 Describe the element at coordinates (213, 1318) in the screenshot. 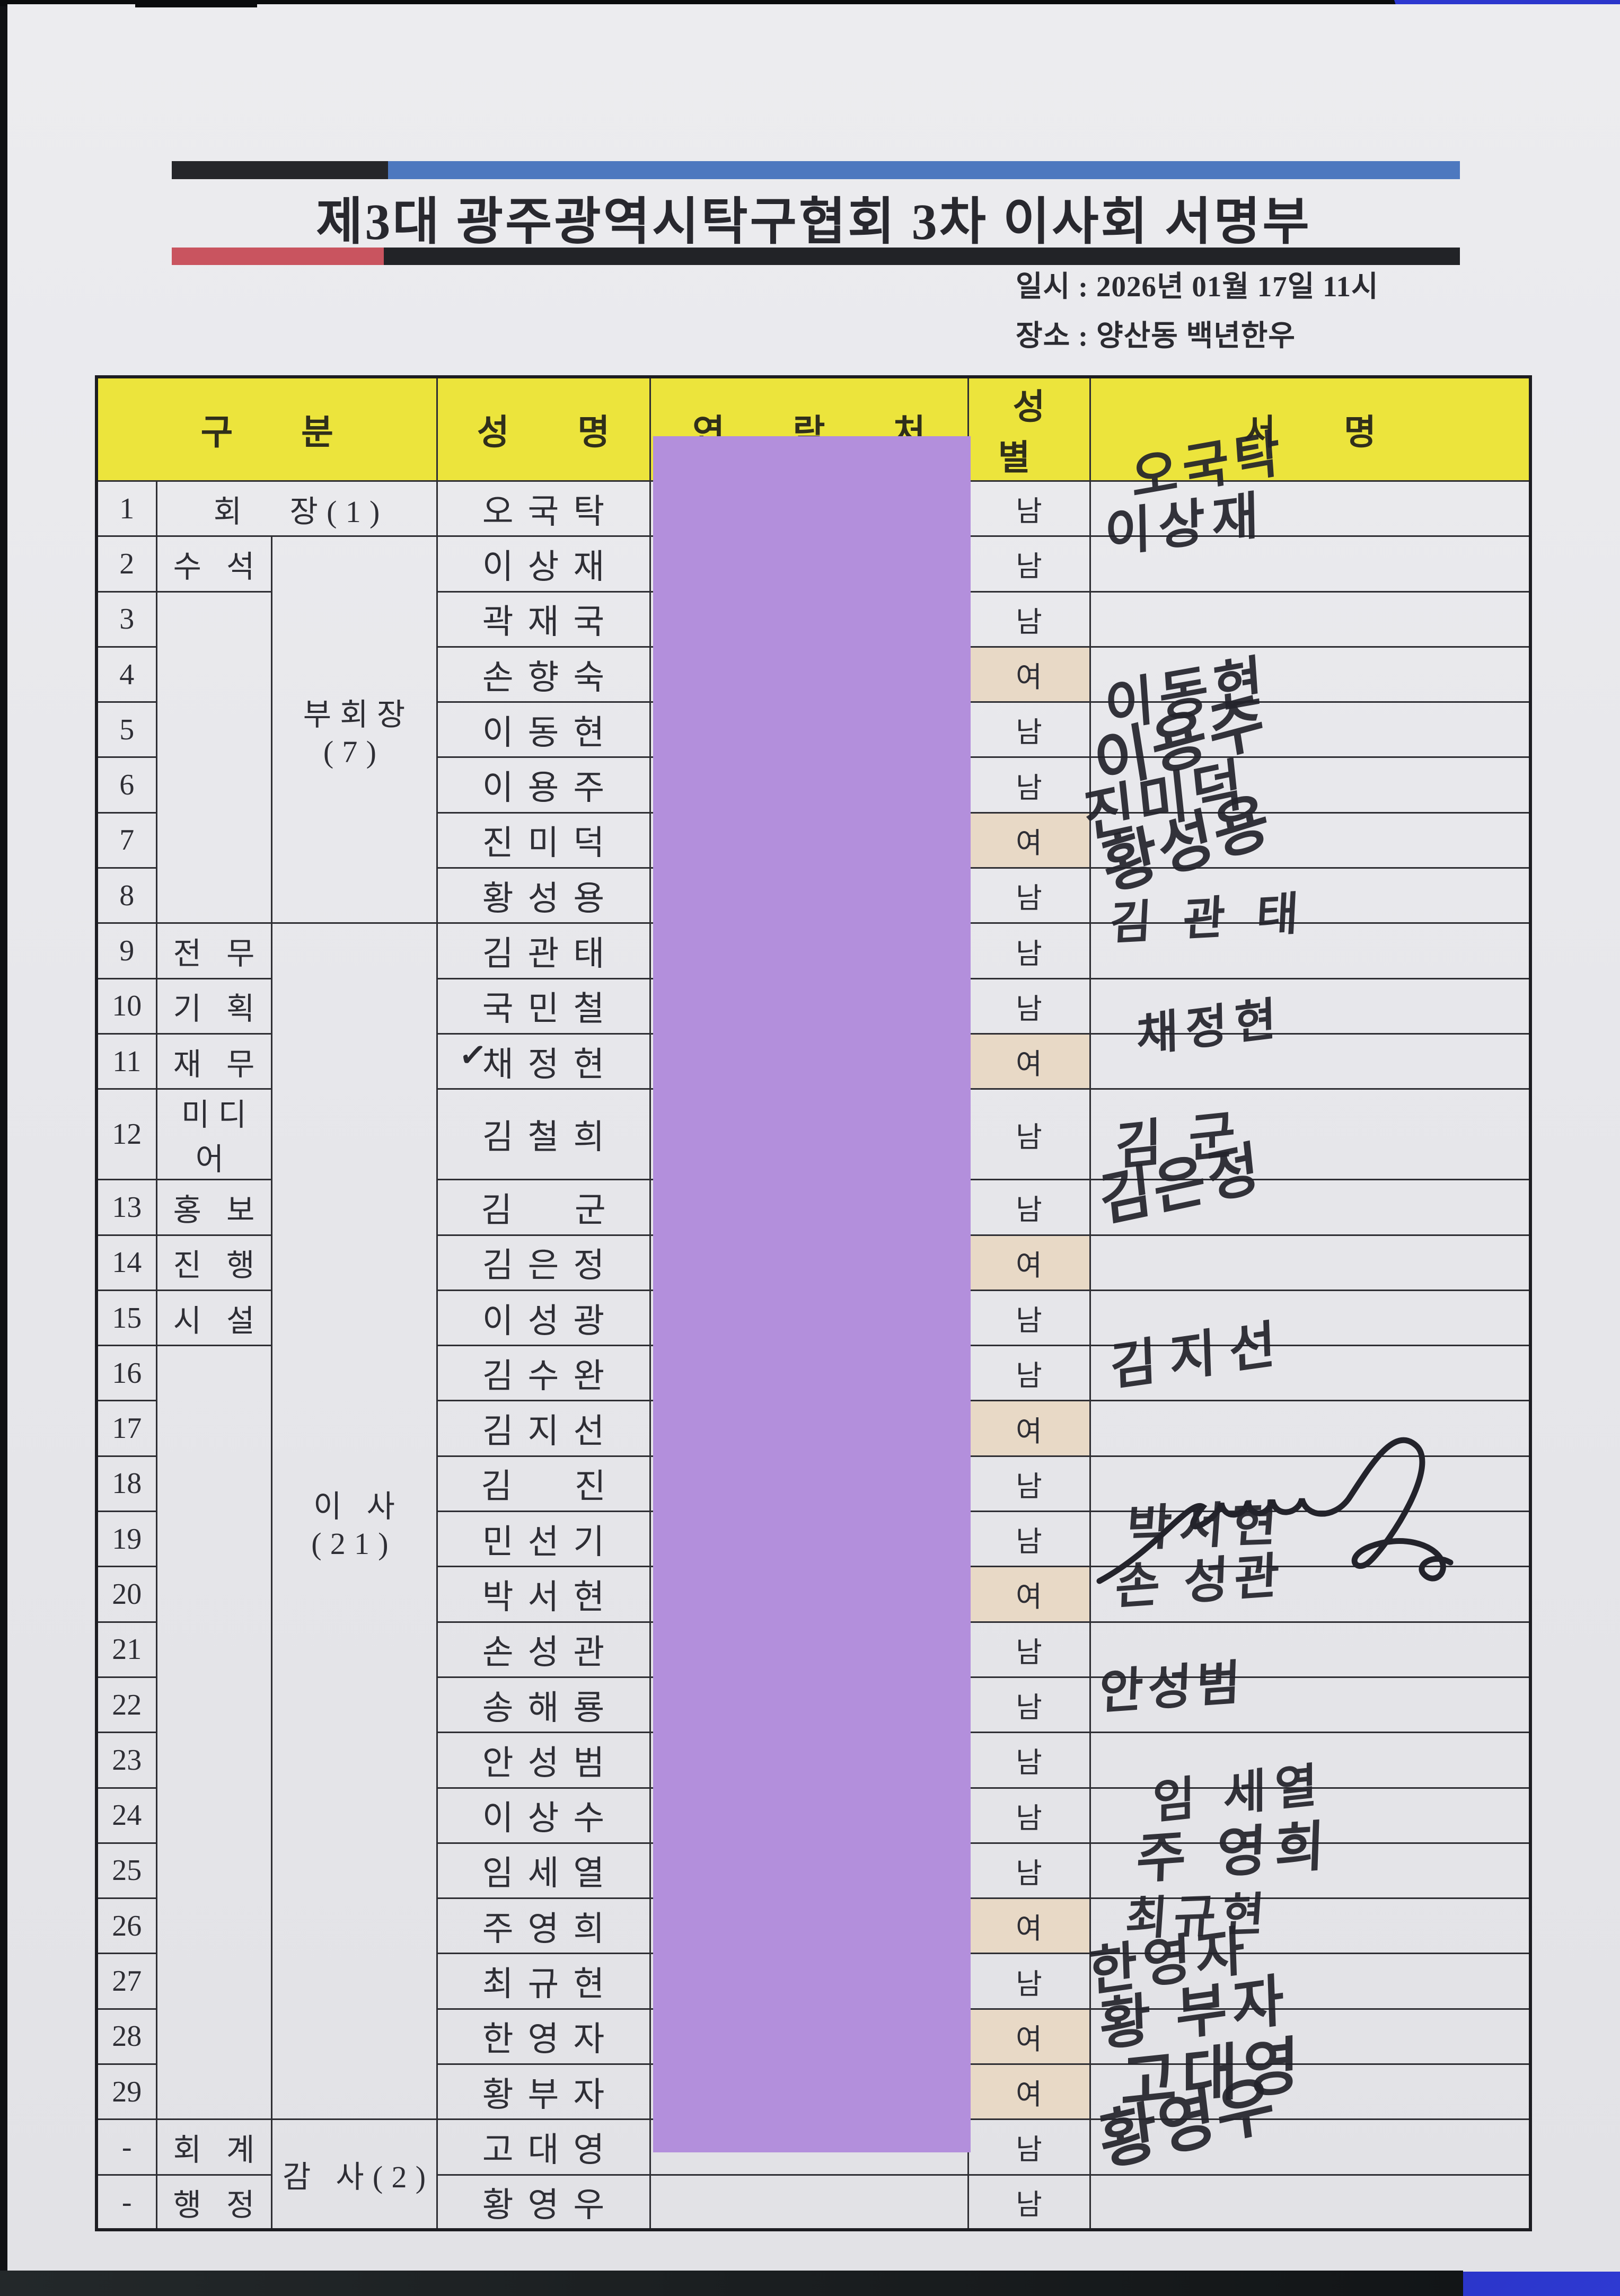

I see `cell-role-detail: 시 설` at that location.